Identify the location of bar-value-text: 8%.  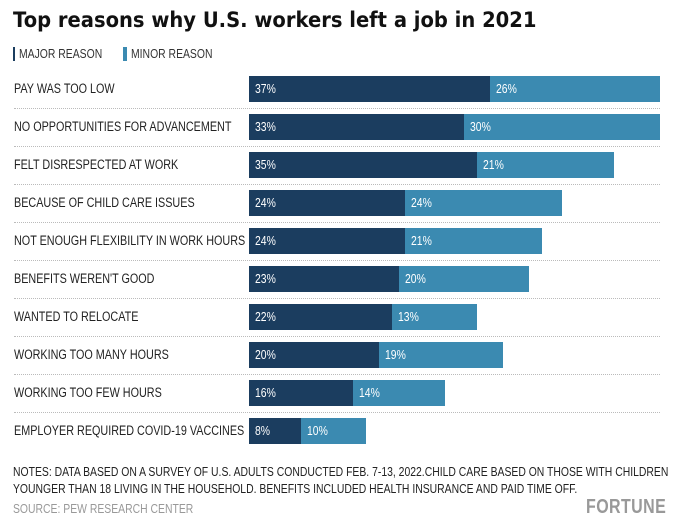
(263, 430).